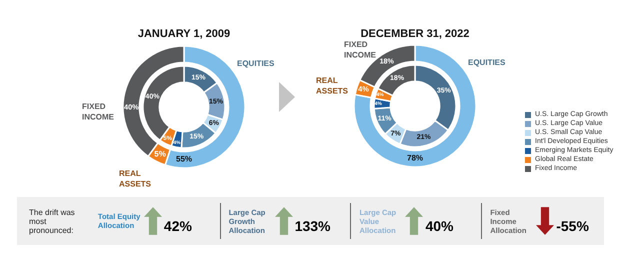  Describe the element at coordinates (178, 225) in the screenshot. I see `data-label: 42%` at that location.